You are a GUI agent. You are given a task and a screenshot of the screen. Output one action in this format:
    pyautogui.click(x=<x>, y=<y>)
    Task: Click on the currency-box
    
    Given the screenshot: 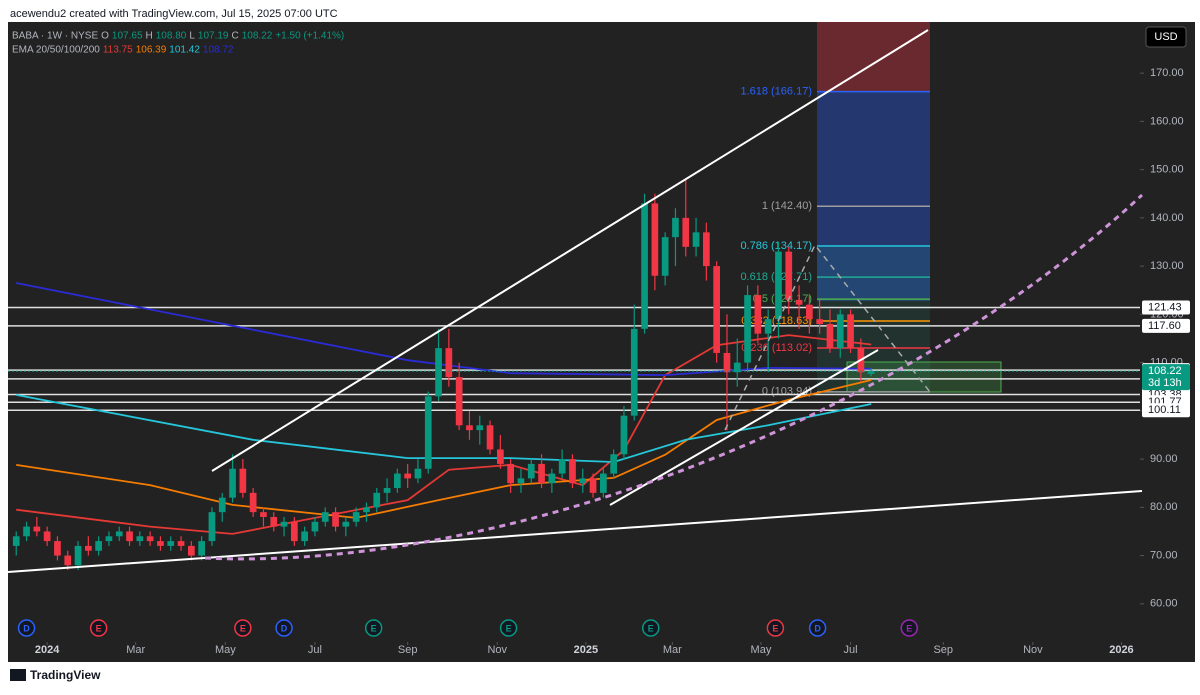 What is the action you would take?
    pyautogui.click(x=1166, y=37)
    